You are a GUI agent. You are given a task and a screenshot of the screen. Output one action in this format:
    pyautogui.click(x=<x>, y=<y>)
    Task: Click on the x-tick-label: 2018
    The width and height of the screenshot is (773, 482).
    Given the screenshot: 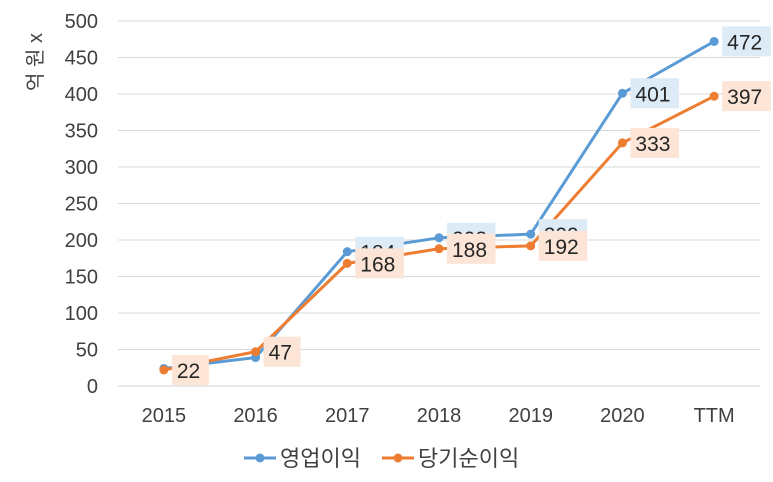 What is the action you would take?
    pyautogui.click(x=439, y=416)
    